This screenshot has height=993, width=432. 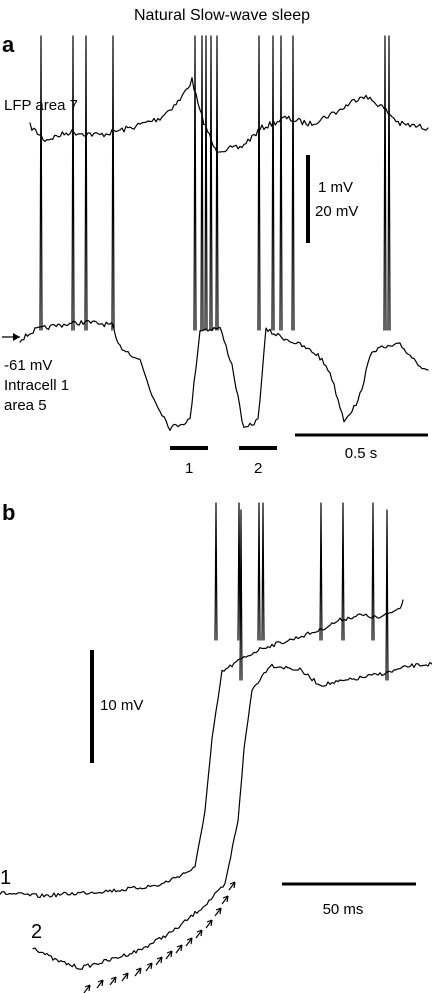 I want to click on panel-a-label: a, so click(x=8, y=44).